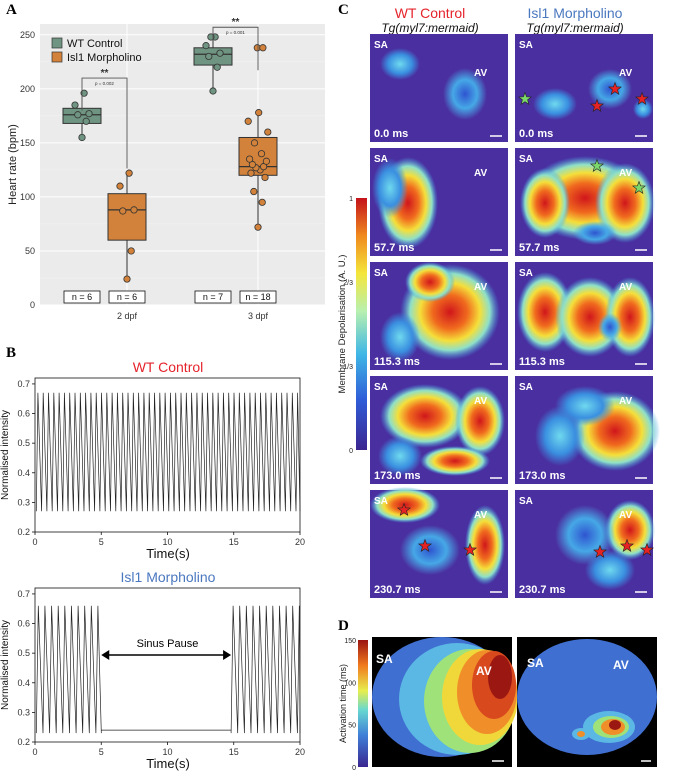  I want to click on panel-d-letter: D, so click(343, 626).